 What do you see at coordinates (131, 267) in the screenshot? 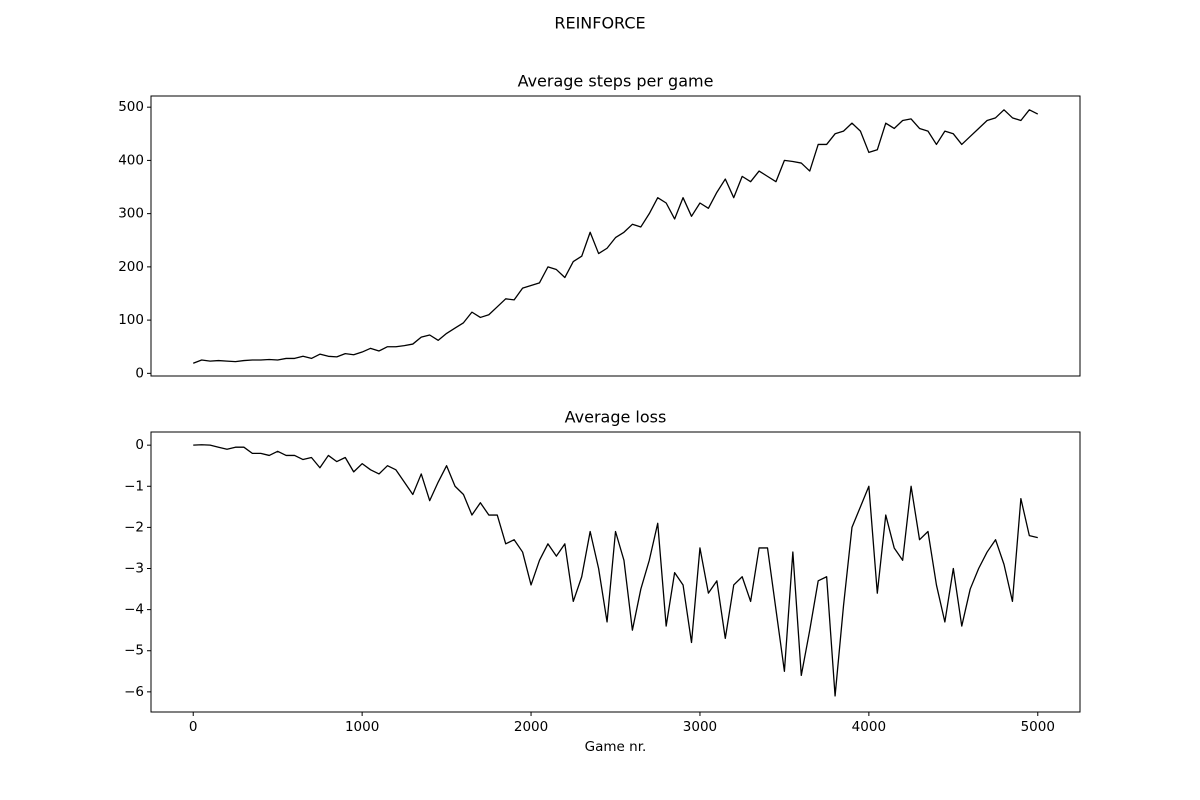
I see `y-tick-label: 200` at bounding box center [131, 267].